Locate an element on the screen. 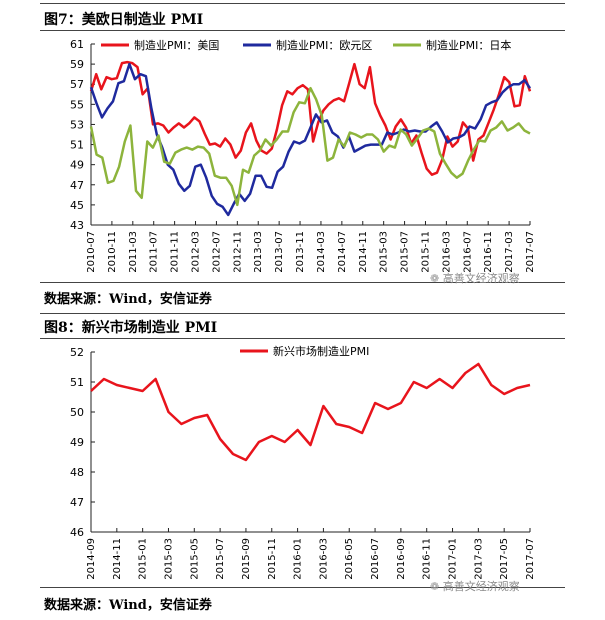  x-tick-label: 2014-07 is located at coordinates (342, 252).